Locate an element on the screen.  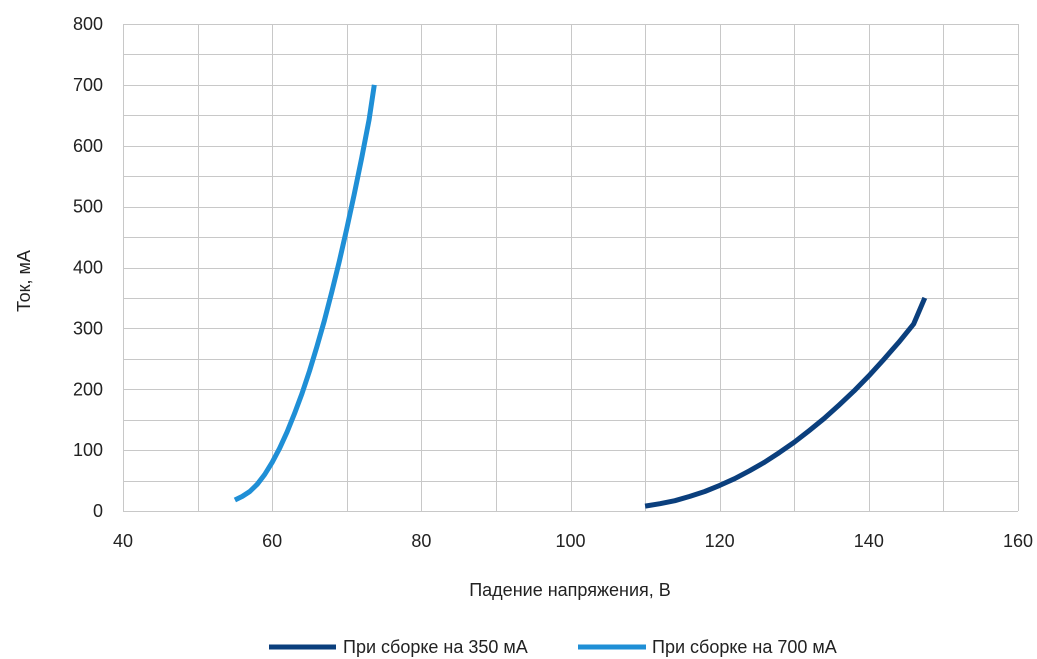
x-axis-label: Падение напряжения, В is located at coordinates (570, 590).